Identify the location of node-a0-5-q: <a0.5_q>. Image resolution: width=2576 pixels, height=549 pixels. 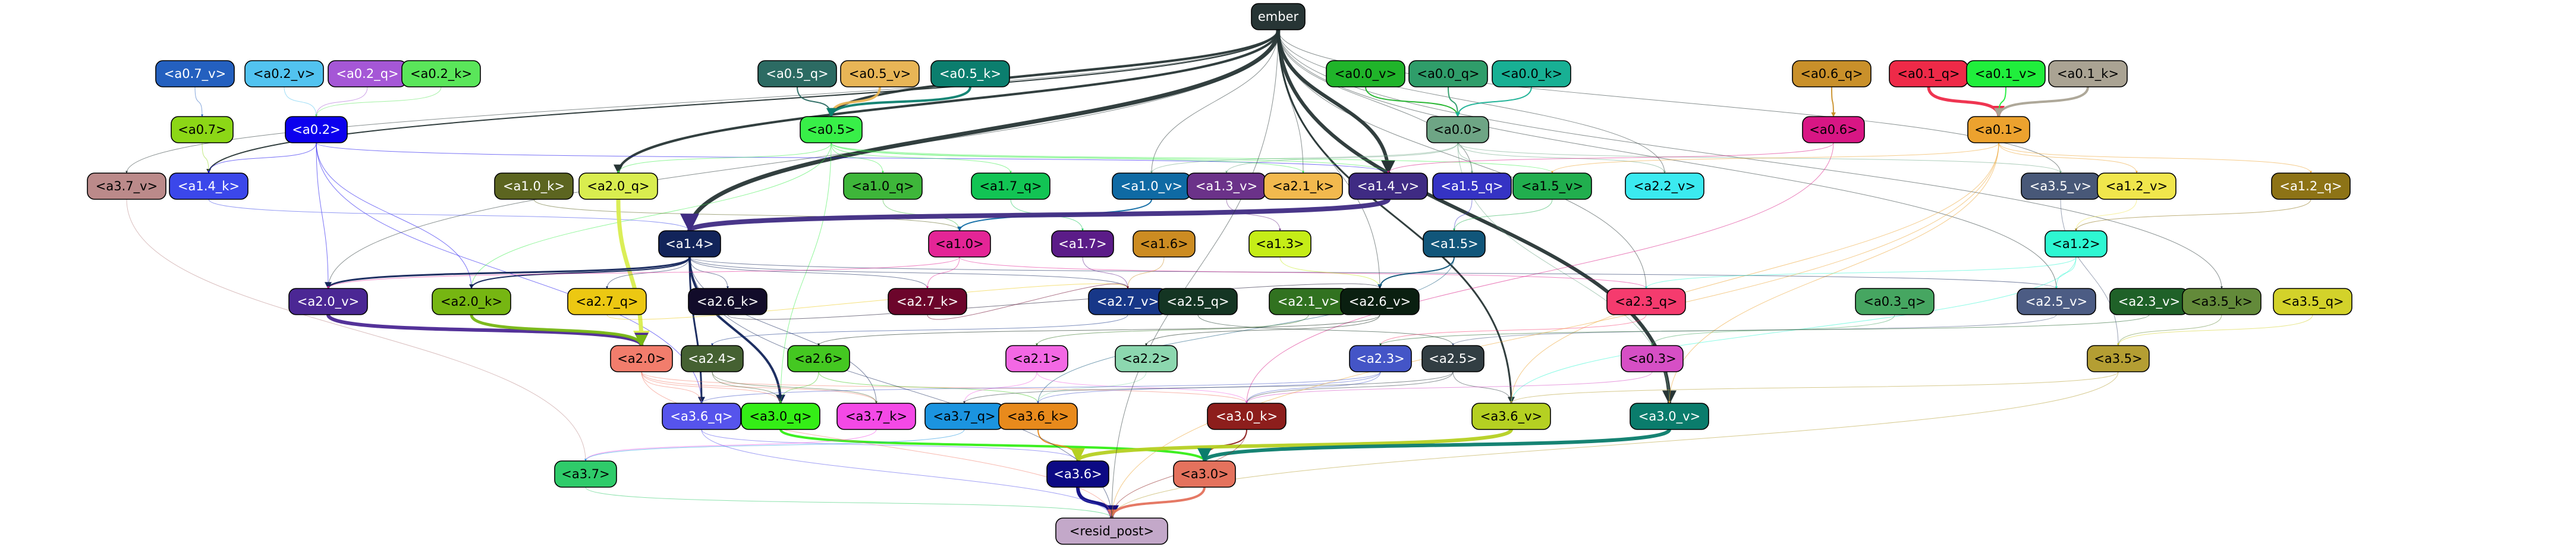
(797, 73).